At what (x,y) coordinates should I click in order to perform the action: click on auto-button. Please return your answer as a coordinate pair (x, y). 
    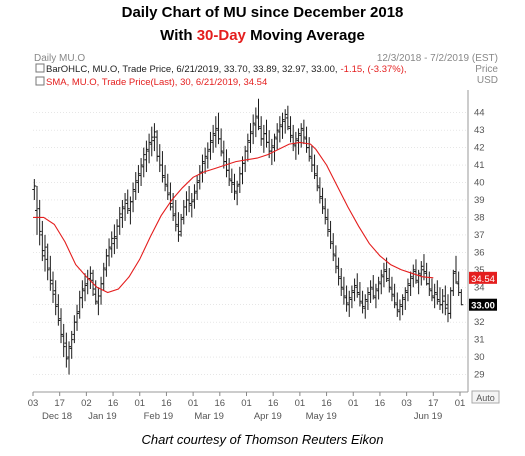
    Looking at the image, I should click on (485, 397).